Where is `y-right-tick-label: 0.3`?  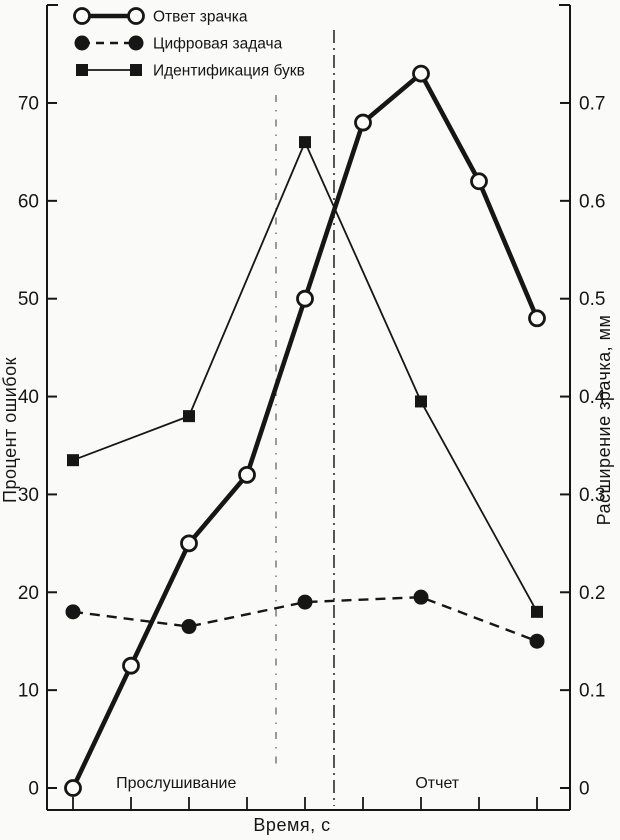
y-right-tick-label: 0.3 is located at coordinates (592, 495).